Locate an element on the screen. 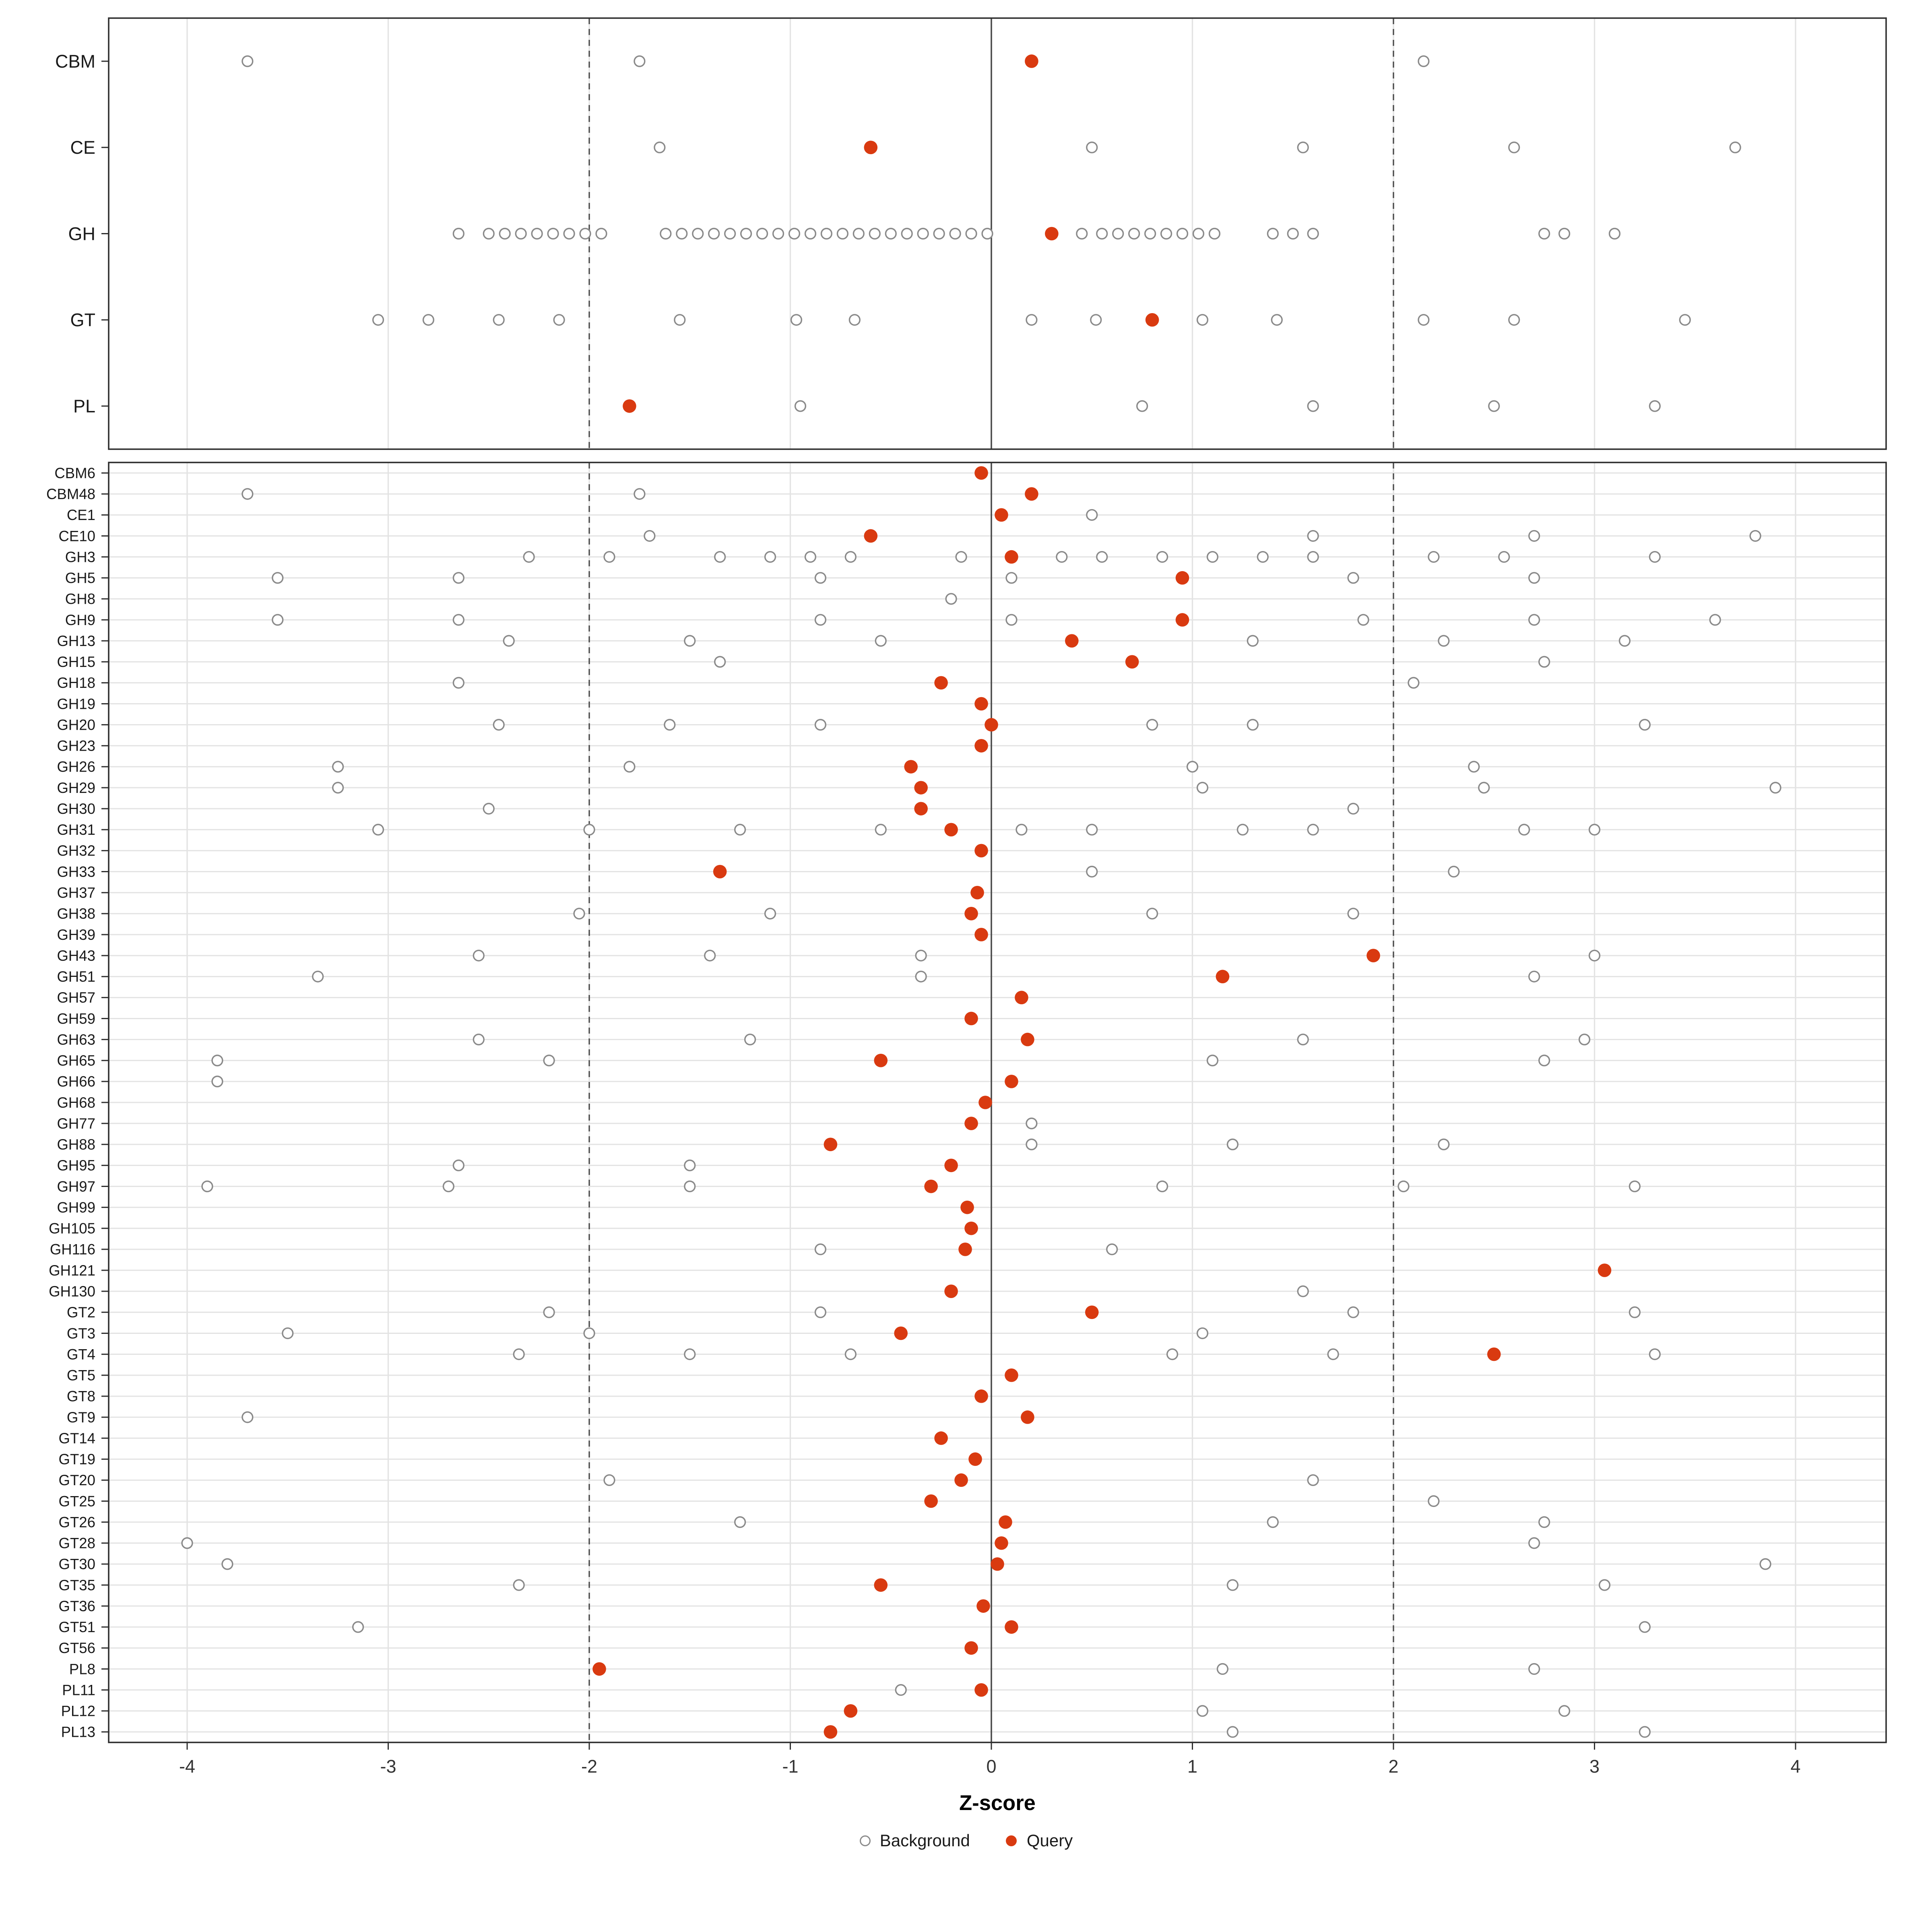 This screenshot has width=1932, height=1932. row-label: GH130 is located at coordinates (72, 1291).